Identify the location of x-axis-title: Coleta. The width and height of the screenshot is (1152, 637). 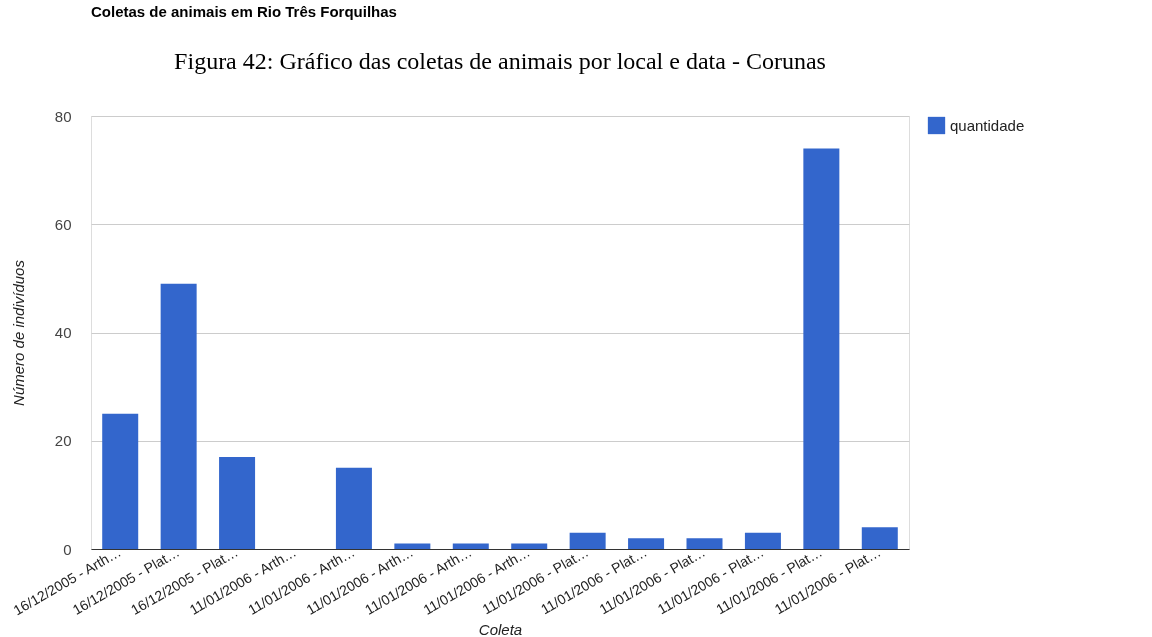
(500, 628).